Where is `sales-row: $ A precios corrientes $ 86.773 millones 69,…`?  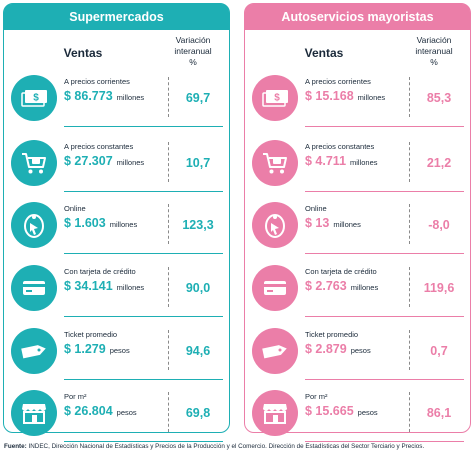
sales-row: $ A precios corrientes $ 86.773 millones 69,… is located at coordinates (116, 97).